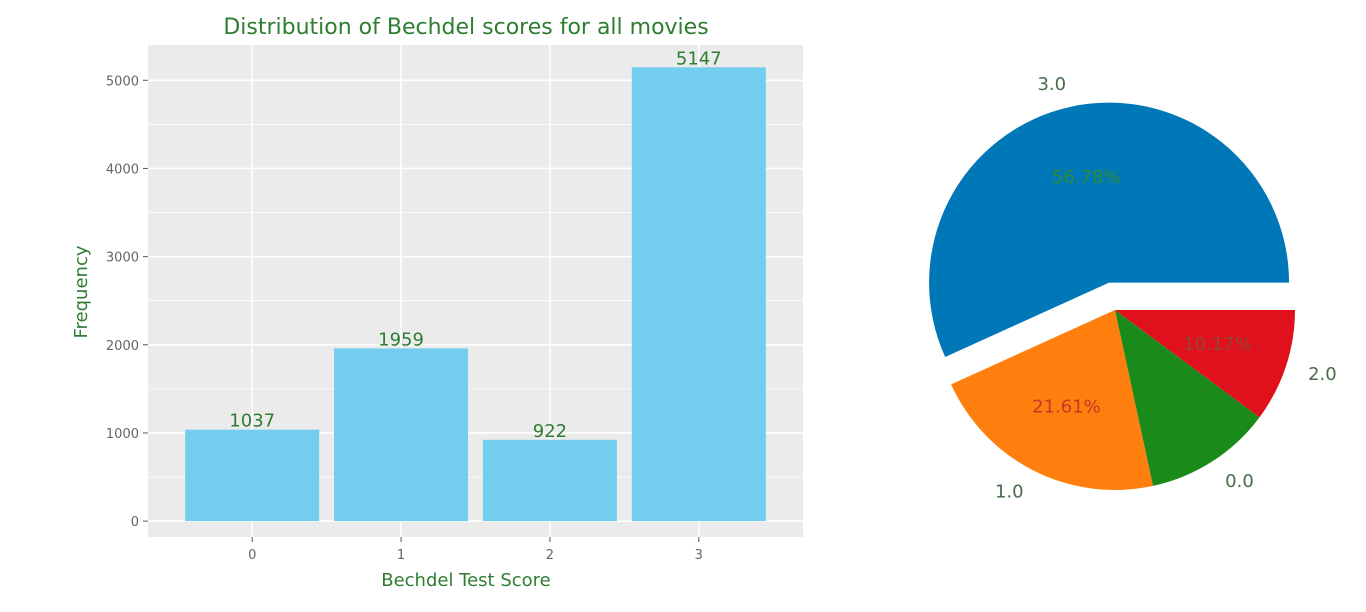 The image size is (1366, 612). I want to click on bar-chart-y-axis-label: Frequency, so click(81, 291).